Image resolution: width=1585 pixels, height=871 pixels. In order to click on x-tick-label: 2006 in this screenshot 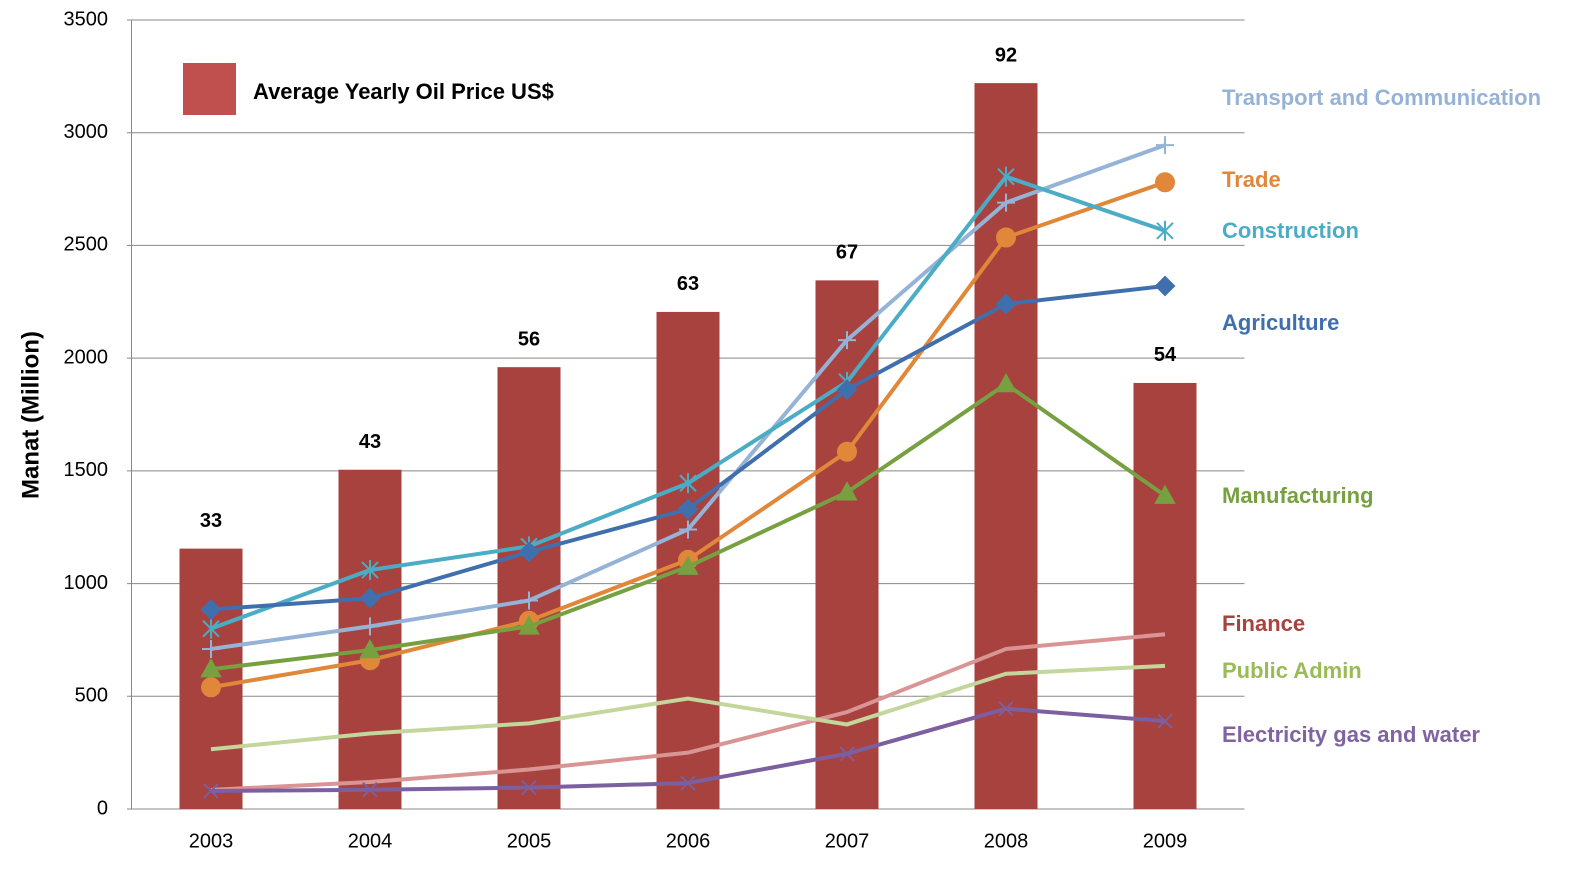, I will do `click(688, 841)`.